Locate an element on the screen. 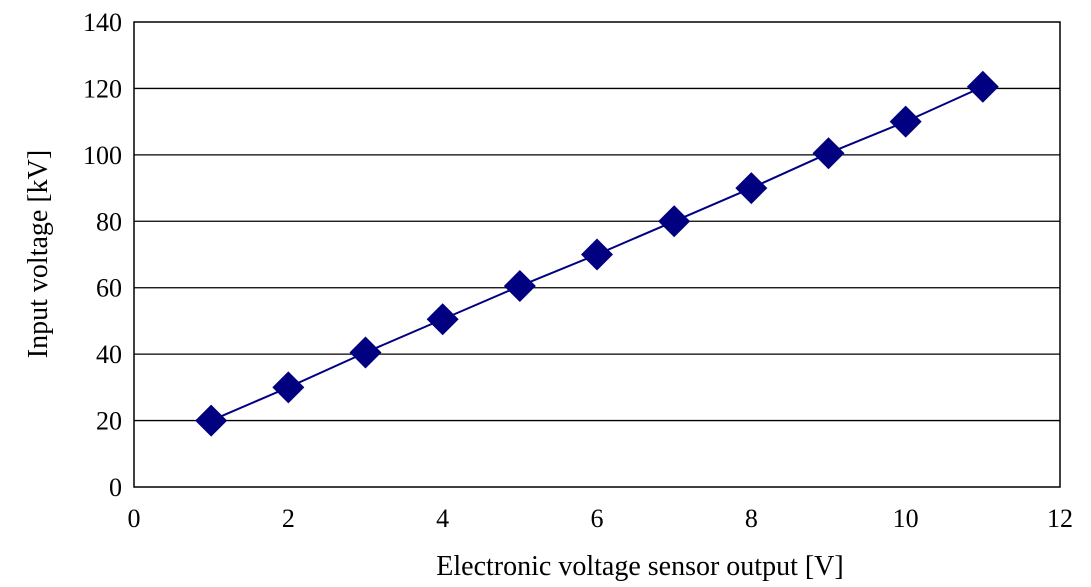 This screenshot has width=1091, height=587. x-tick-labels: 0 2 4 6 8 10 12 is located at coordinates (601, 518).